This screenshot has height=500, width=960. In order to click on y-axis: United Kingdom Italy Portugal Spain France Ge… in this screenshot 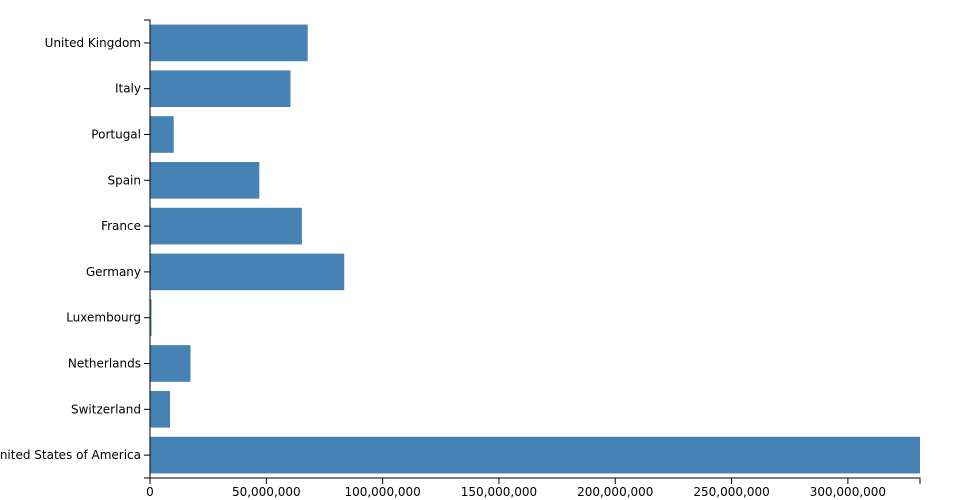, I will do `click(75, 249)`.